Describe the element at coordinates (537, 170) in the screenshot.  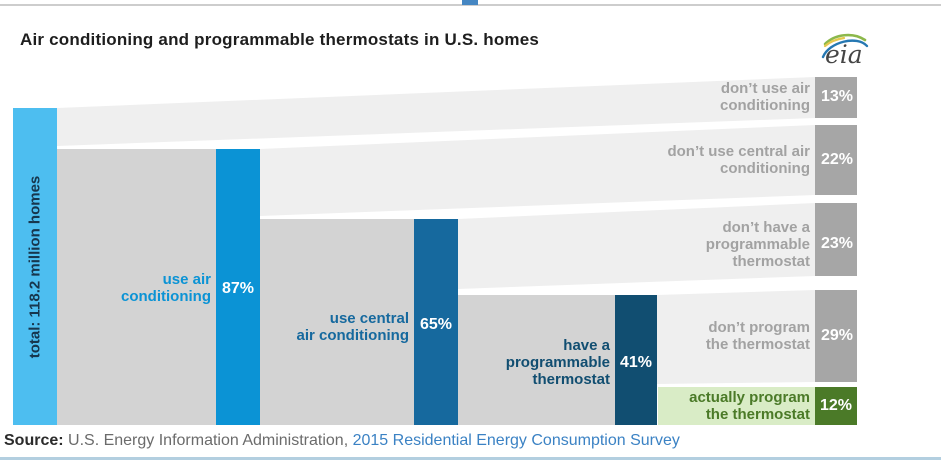
I see `wedge-don-t-use-central-air-conditioning` at that location.